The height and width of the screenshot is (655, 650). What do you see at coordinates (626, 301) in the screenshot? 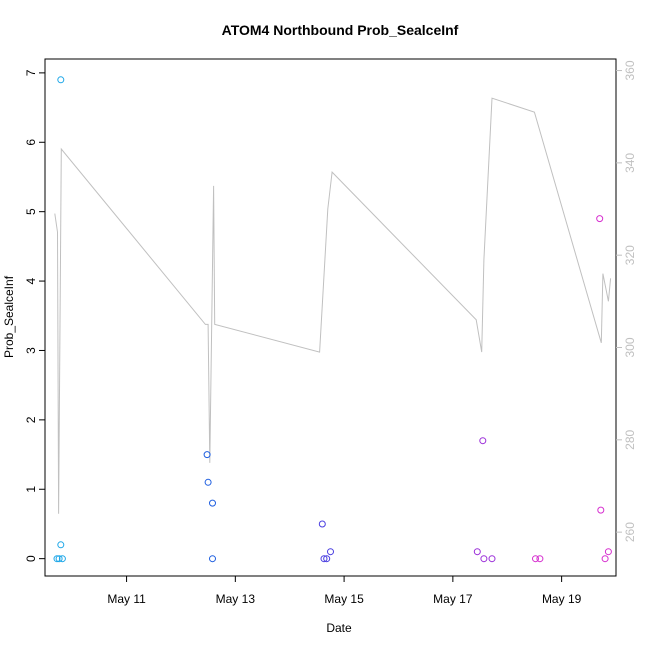
I see `y-axis-right: 260 280 300 320 340 360` at bounding box center [626, 301].